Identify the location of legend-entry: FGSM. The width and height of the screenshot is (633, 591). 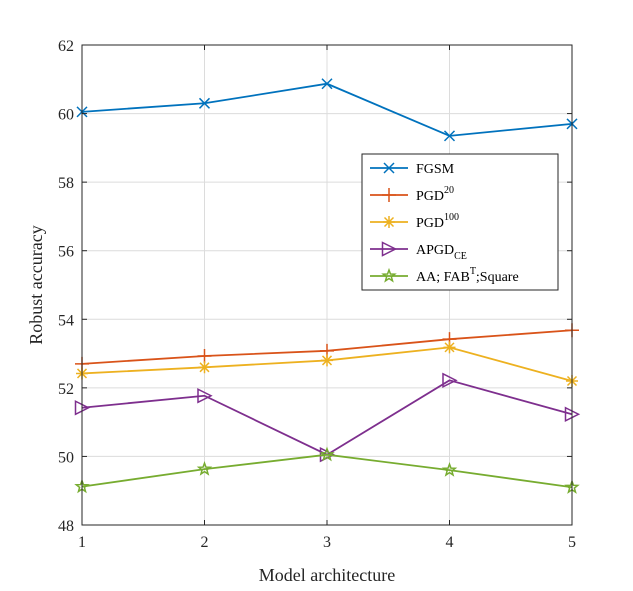
(412, 169).